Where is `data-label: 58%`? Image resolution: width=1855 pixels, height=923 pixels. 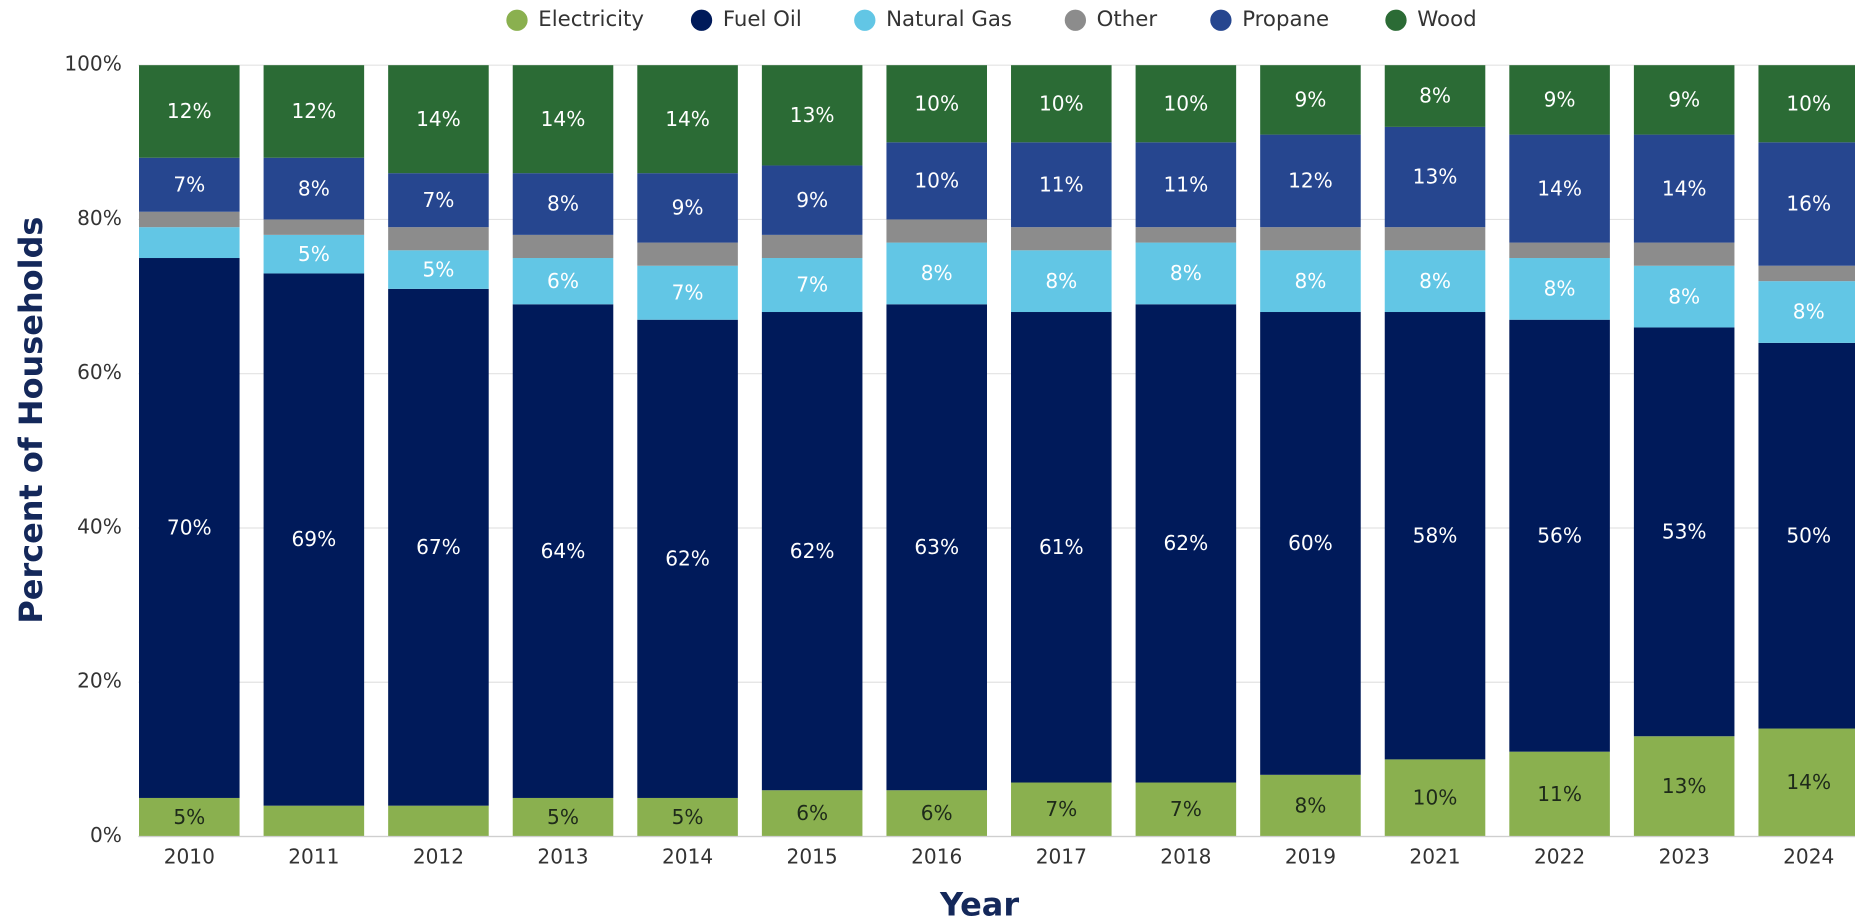 data-label: 58% is located at coordinates (1435, 535).